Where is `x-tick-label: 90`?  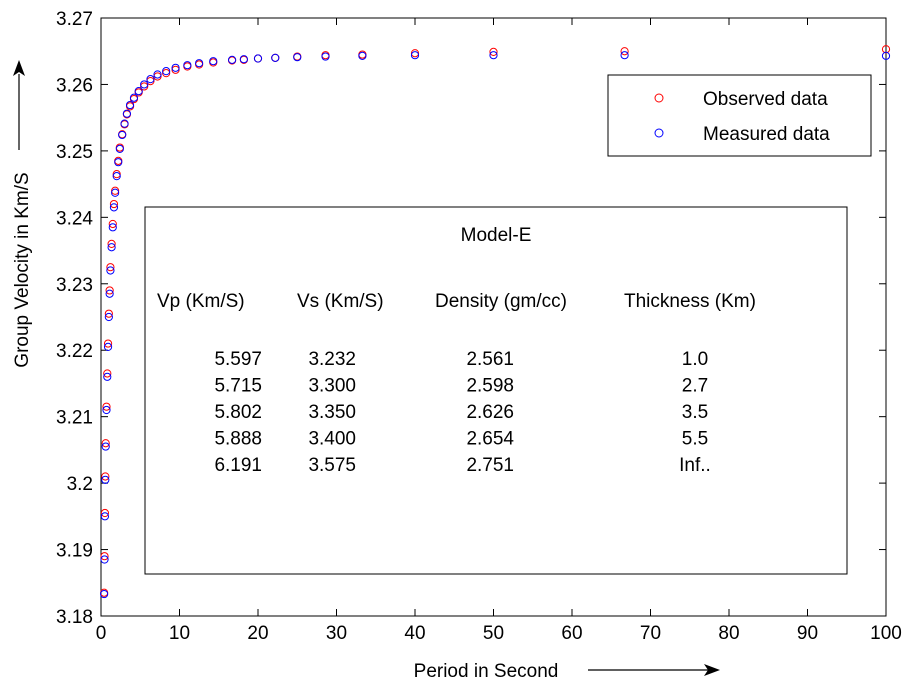 x-tick-label: 90 is located at coordinates (807, 633).